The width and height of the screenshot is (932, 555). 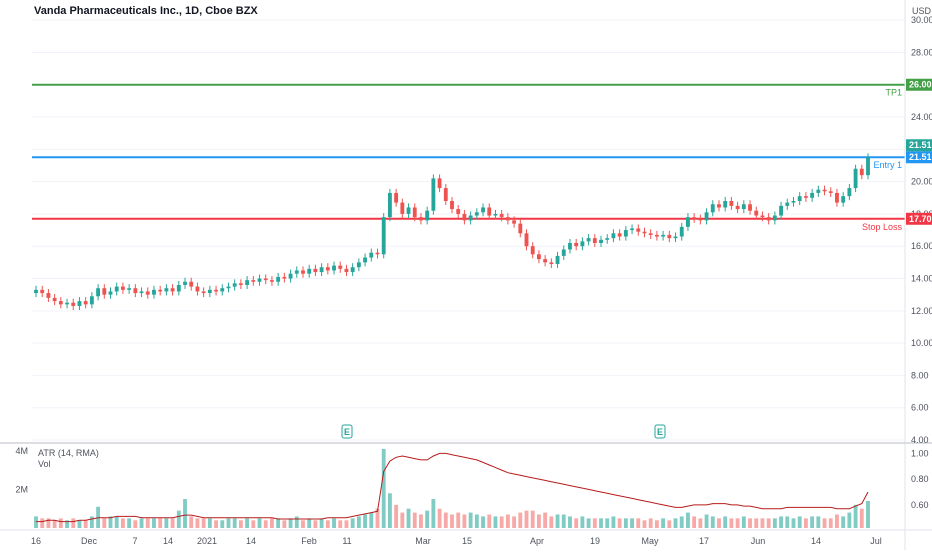 What do you see at coordinates (921, 182) in the screenshot?
I see `price-tick-label: 20.00` at bounding box center [921, 182].